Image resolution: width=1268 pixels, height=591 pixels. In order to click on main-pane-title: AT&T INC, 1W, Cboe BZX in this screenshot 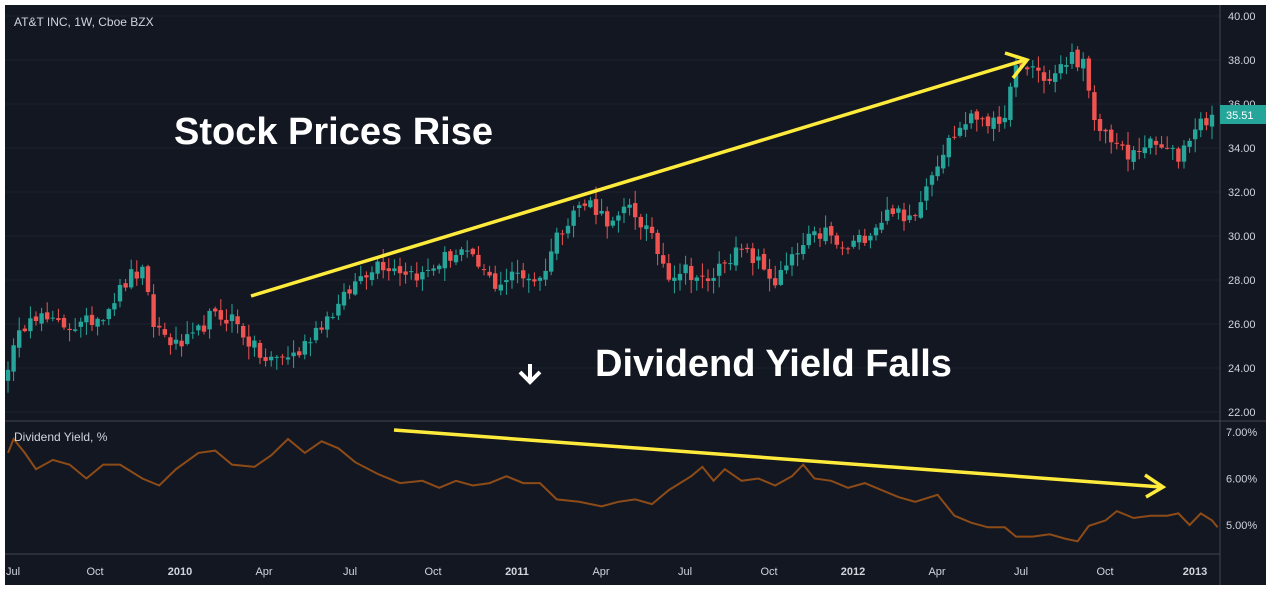, I will do `click(84, 22)`.